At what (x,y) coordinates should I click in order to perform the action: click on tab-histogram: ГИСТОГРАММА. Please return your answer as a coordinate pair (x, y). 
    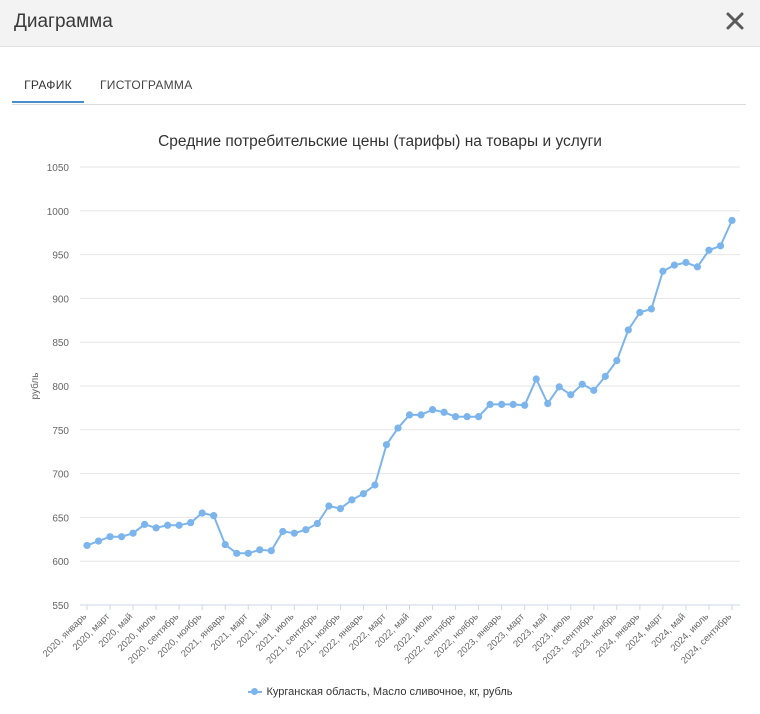
    Looking at the image, I should click on (146, 85).